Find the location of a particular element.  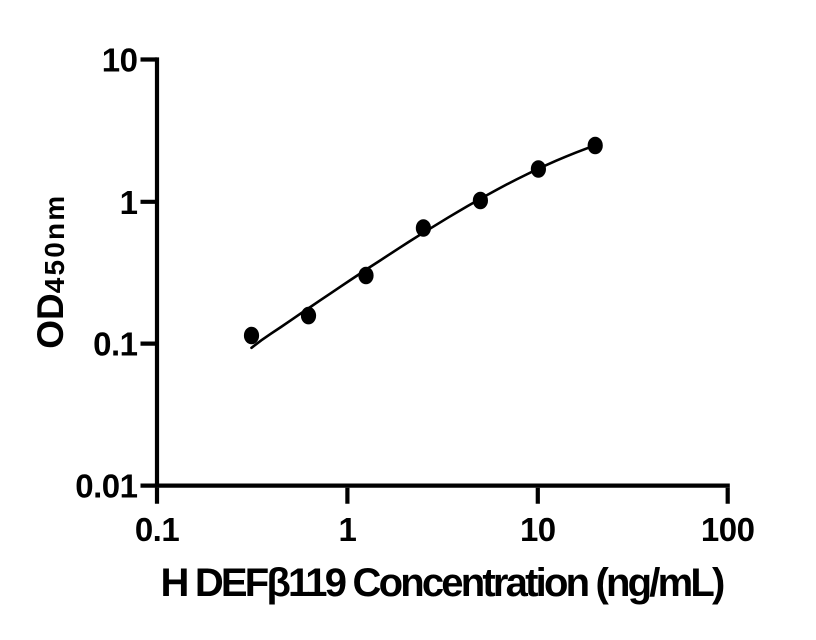

svg-text: 0.01 is located at coordinates (106, 486).